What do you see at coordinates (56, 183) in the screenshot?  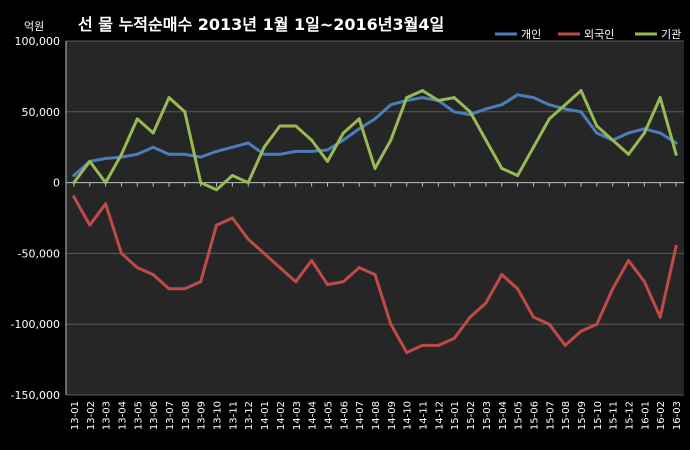 I see `y-tick-label: 0` at bounding box center [56, 183].